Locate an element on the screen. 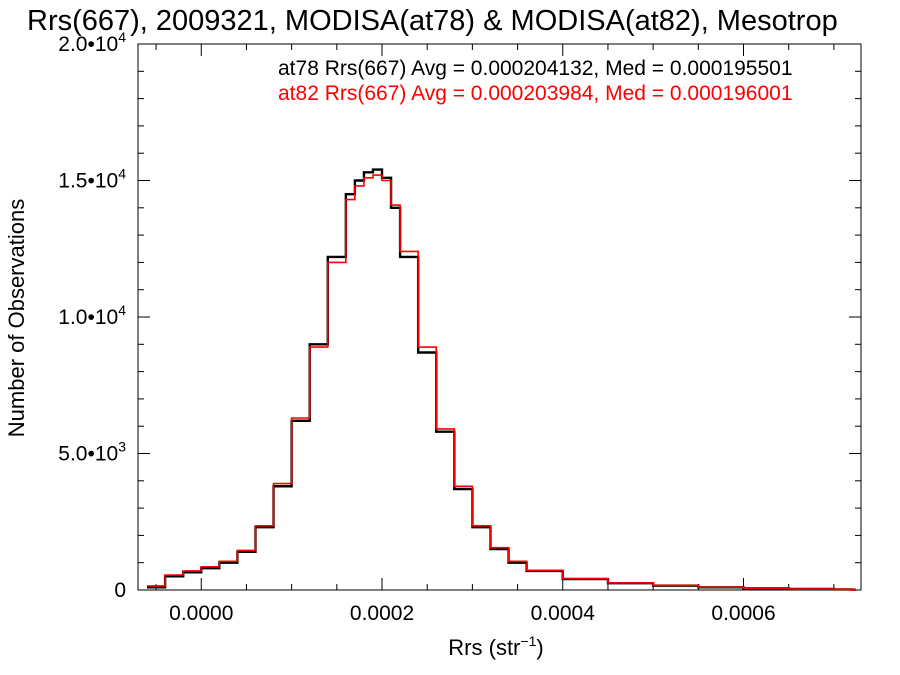  y-tick-label-exponent: 3 is located at coordinates (122, 447).